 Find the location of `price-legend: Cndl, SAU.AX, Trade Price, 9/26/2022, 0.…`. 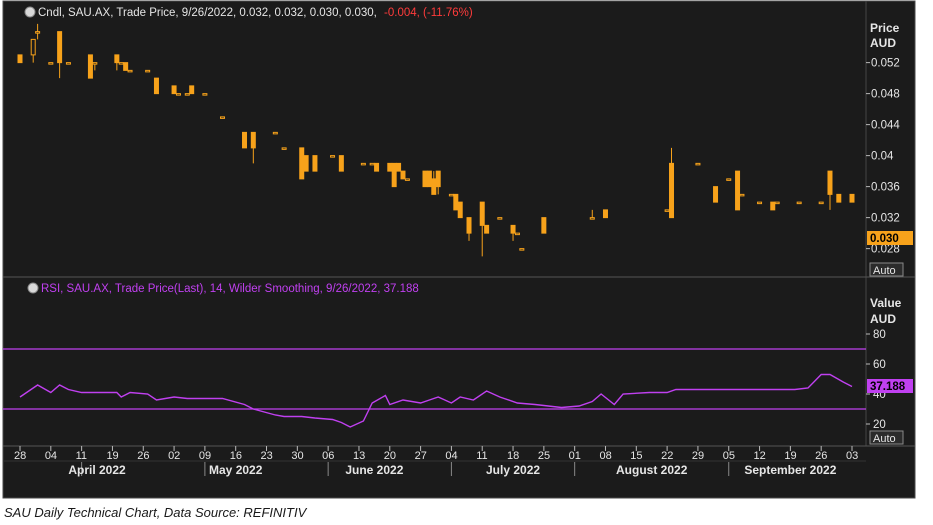

price-legend: Cndl, SAU.AX, Trade Price, 9/26/2022, 0.… is located at coordinates (248, 12).